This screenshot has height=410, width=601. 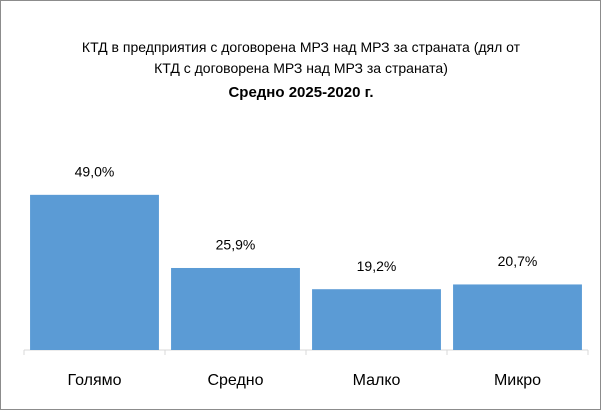 What do you see at coordinates (235, 380) in the screenshot?
I see `x-tick-label: Средно` at bounding box center [235, 380].